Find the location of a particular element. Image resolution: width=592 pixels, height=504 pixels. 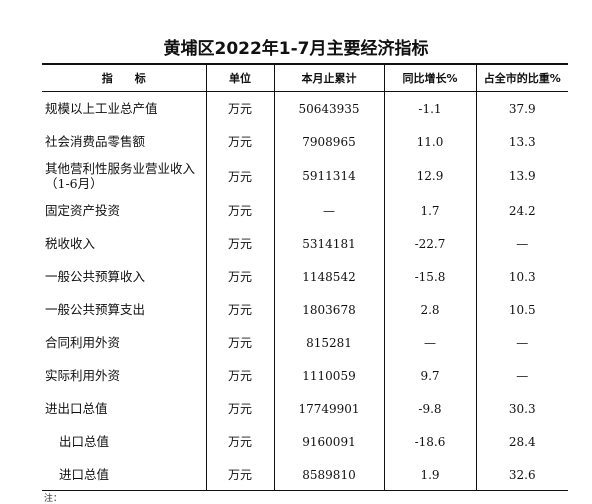

indicator-name: 进口总值 is located at coordinates (84, 474).